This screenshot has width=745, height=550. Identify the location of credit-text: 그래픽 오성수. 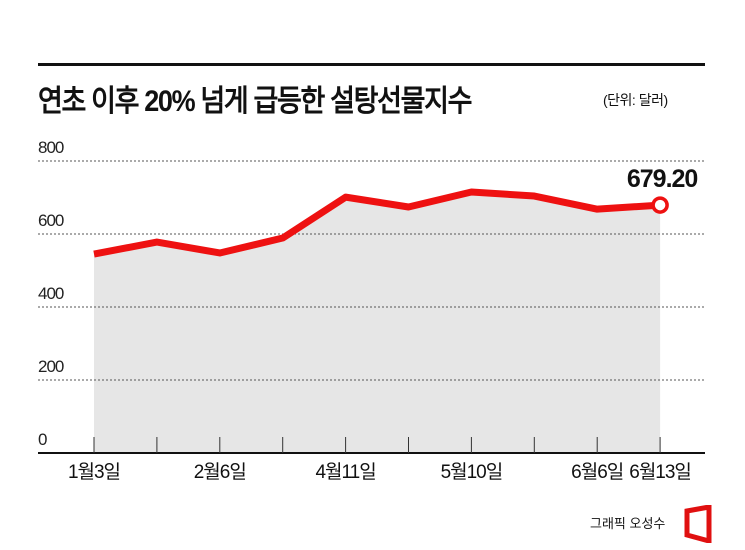
(628, 523).